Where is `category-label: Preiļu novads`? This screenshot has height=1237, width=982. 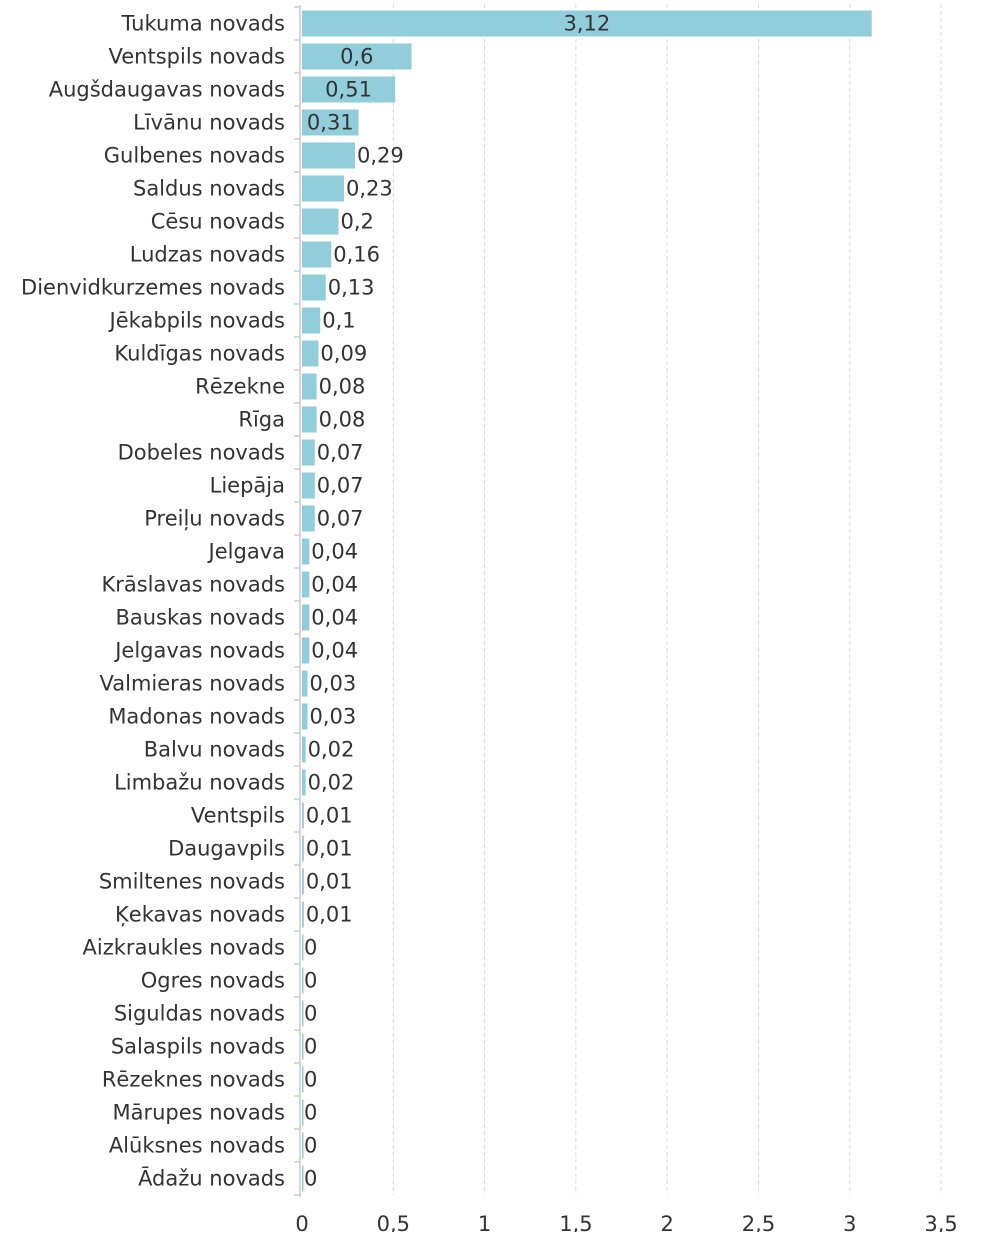 category-label: Preiļu novads is located at coordinates (214, 519).